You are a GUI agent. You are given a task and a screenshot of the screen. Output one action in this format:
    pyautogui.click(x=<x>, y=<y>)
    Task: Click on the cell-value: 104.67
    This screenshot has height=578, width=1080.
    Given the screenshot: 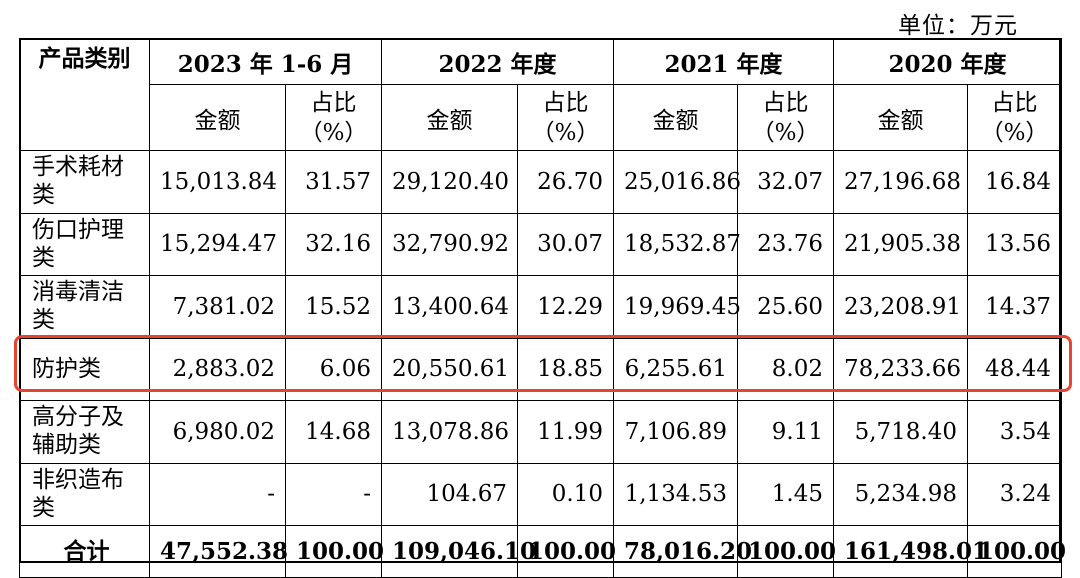 What is the action you would take?
    pyautogui.click(x=449, y=494)
    